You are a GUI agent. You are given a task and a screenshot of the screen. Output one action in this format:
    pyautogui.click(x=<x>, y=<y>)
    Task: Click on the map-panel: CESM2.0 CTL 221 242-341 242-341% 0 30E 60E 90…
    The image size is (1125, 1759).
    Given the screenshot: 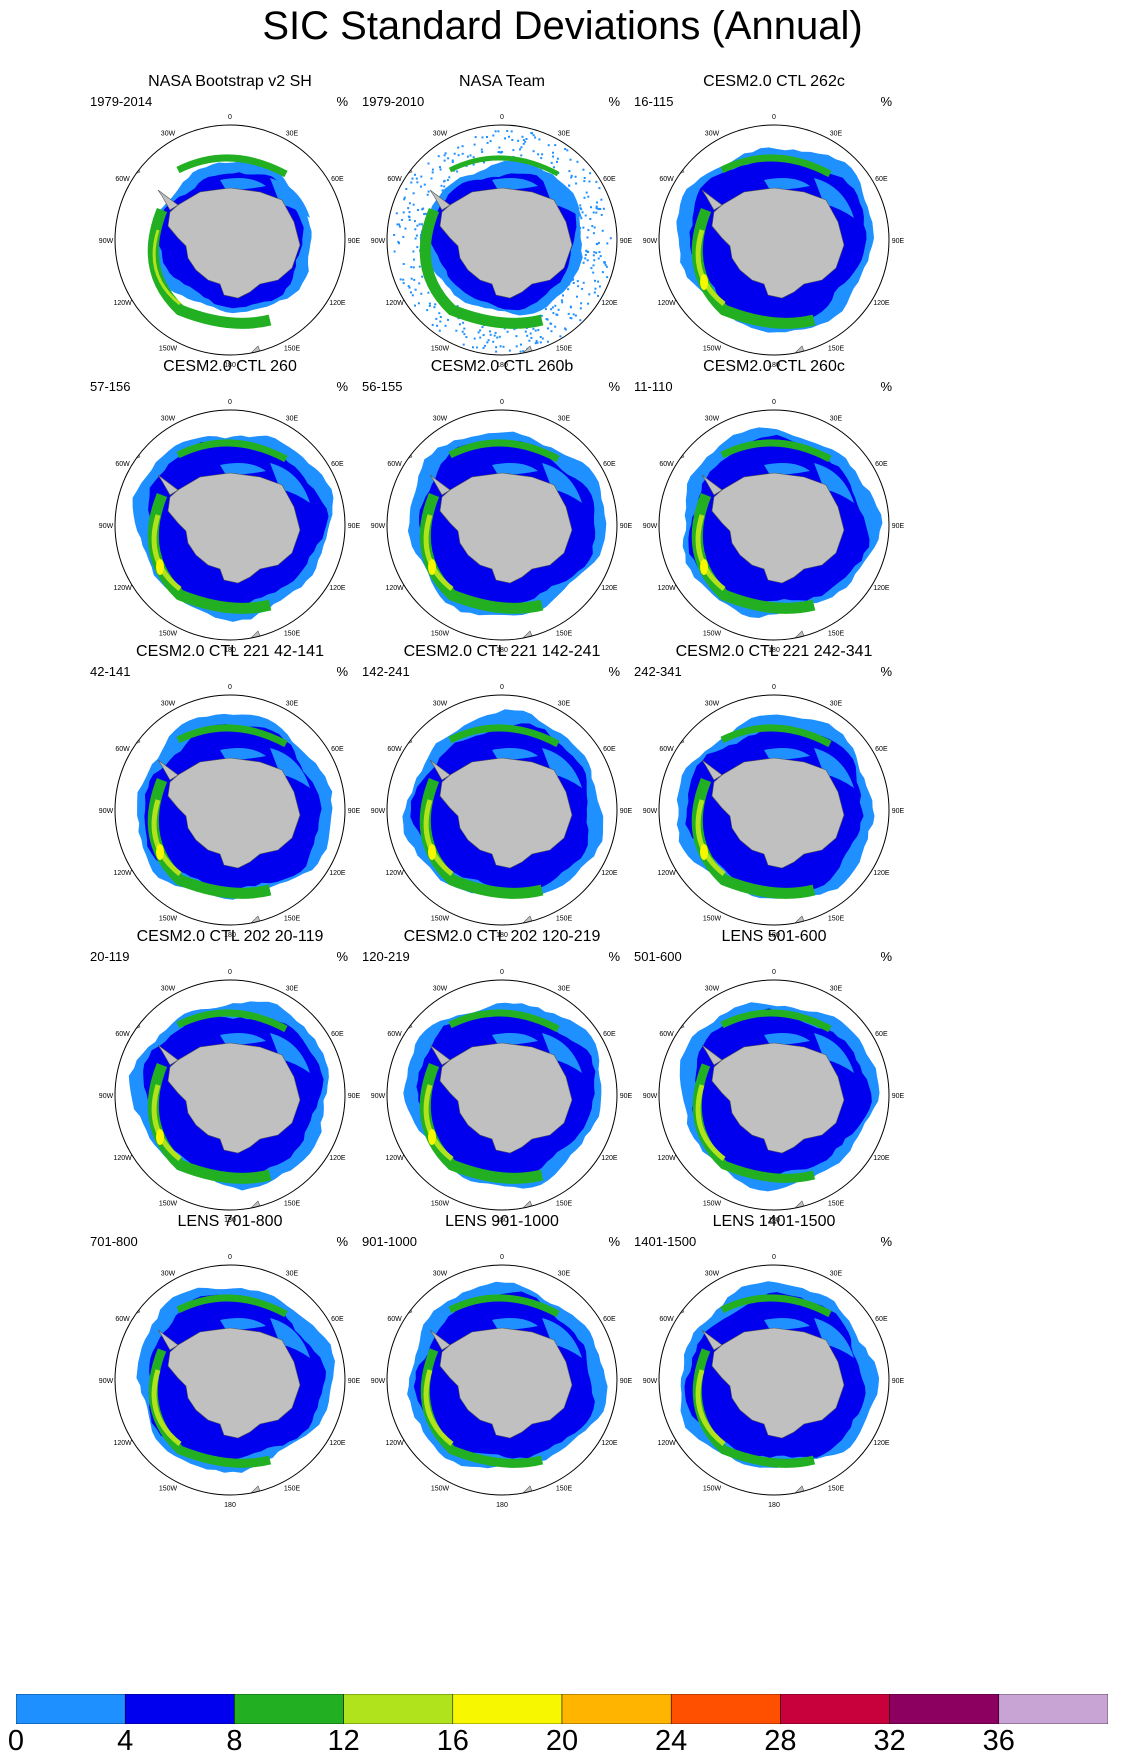 What is the action you would take?
    pyautogui.click(x=774, y=801)
    